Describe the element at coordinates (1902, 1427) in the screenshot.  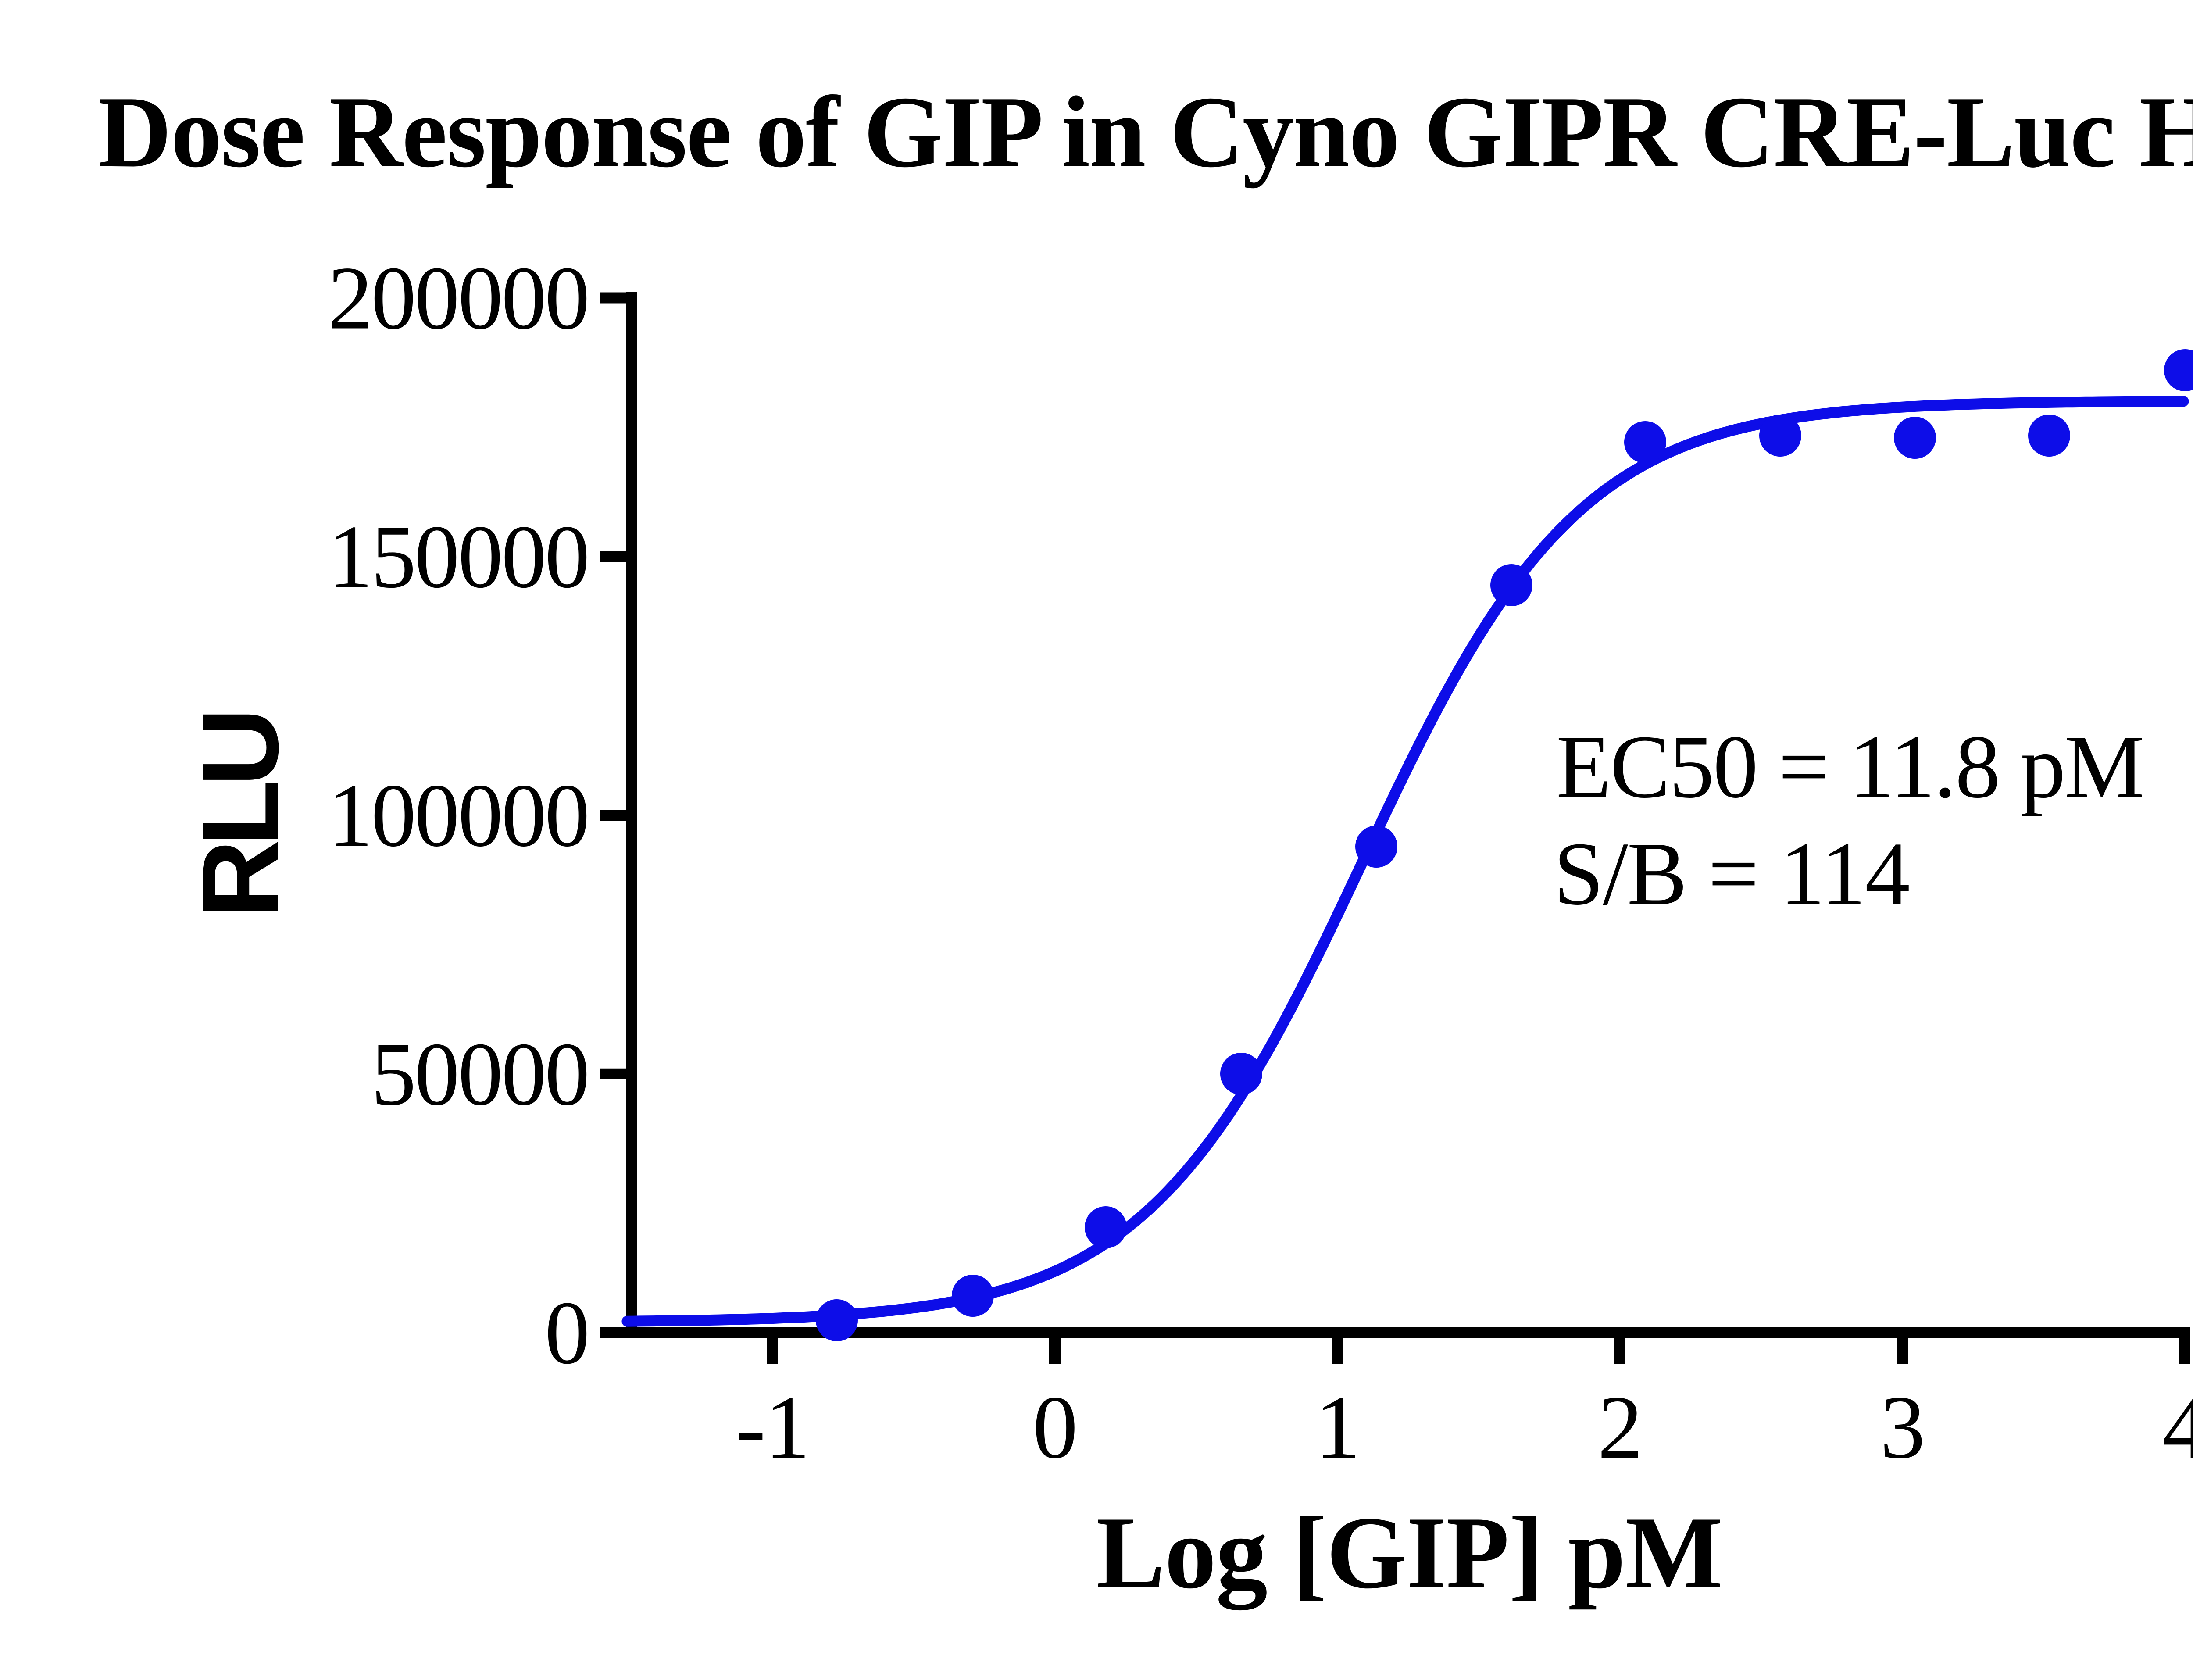
I see `svg-text: 3` at that location.